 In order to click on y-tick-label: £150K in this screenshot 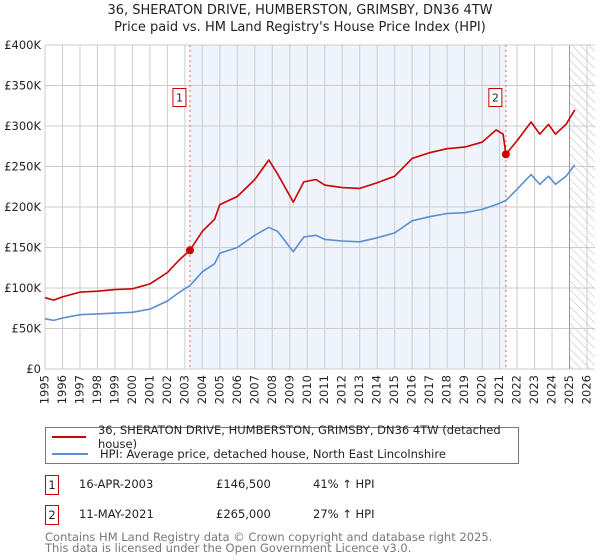, I will do `click(22, 248)`.